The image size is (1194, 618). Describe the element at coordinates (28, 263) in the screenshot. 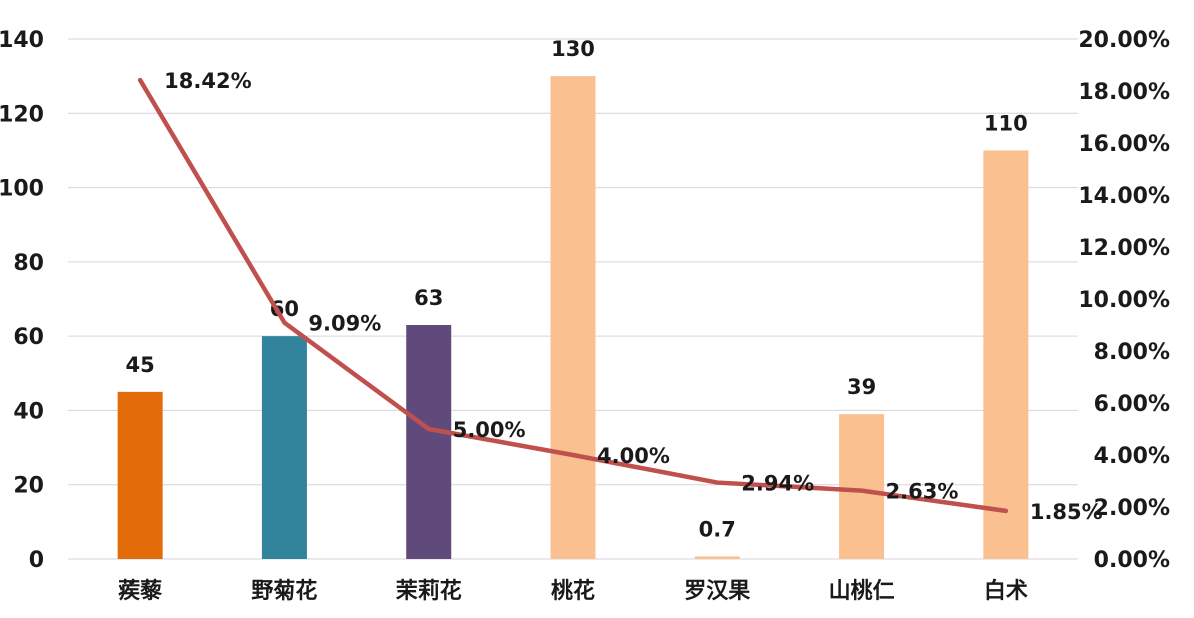

I see `left-tick-label: 80` at that location.